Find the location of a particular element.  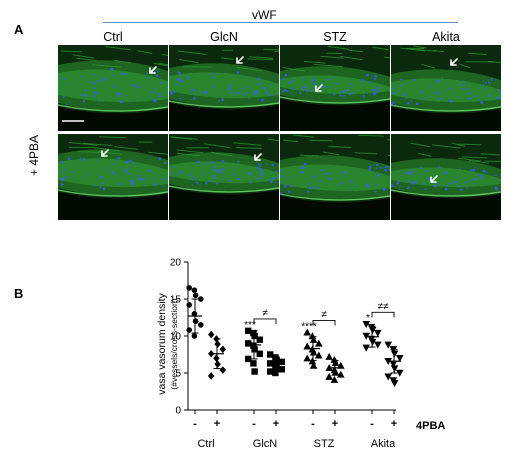

y-tick-label: 5 is located at coordinates (178, 374).